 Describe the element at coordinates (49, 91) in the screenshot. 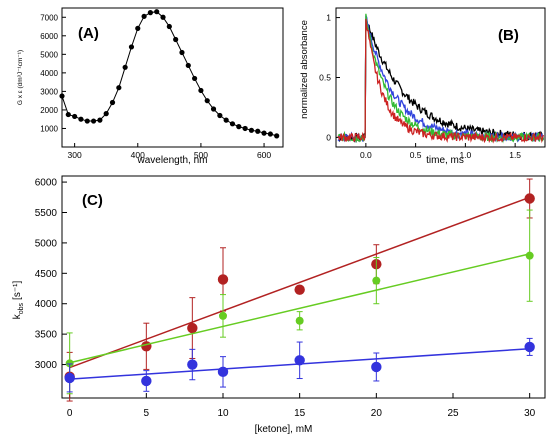

I see `panel-a-y-tick-label: 3000` at that location.